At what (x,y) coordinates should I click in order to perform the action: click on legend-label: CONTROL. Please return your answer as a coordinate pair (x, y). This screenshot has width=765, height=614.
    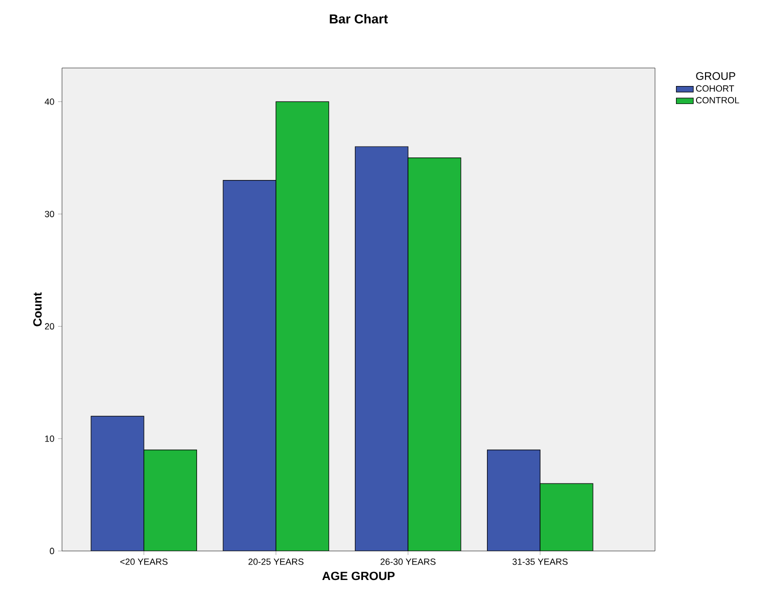
    Looking at the image, I should click on (718, 100).